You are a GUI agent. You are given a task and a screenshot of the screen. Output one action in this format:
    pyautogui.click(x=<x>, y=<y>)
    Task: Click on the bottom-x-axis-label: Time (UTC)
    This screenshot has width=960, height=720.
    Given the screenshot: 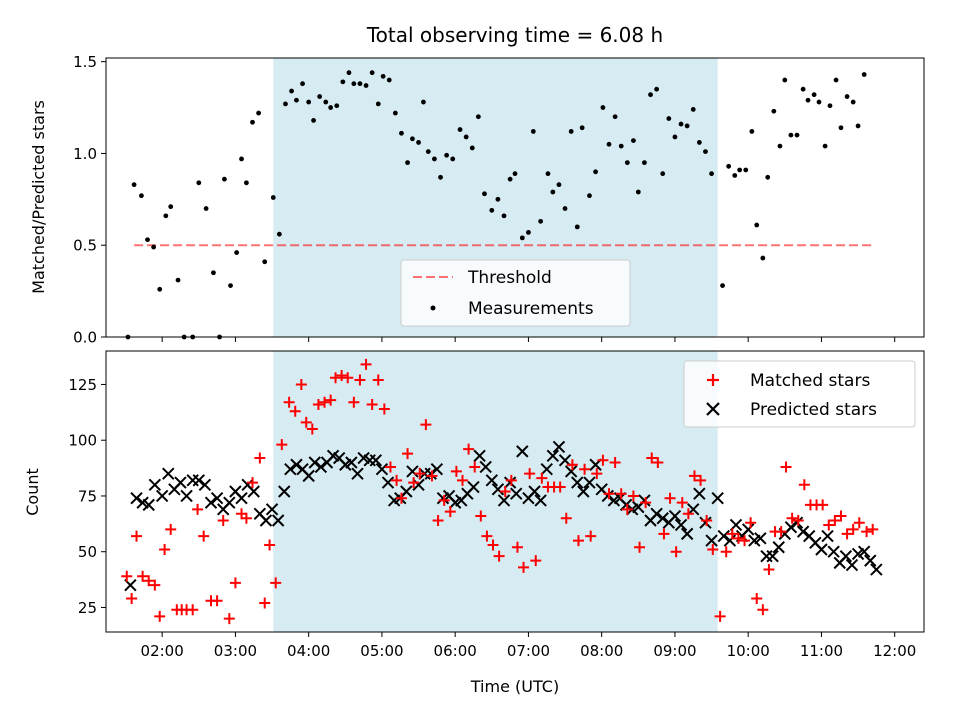 What is the action you would take?
    pyautogui.click(x=514, y=686)
    